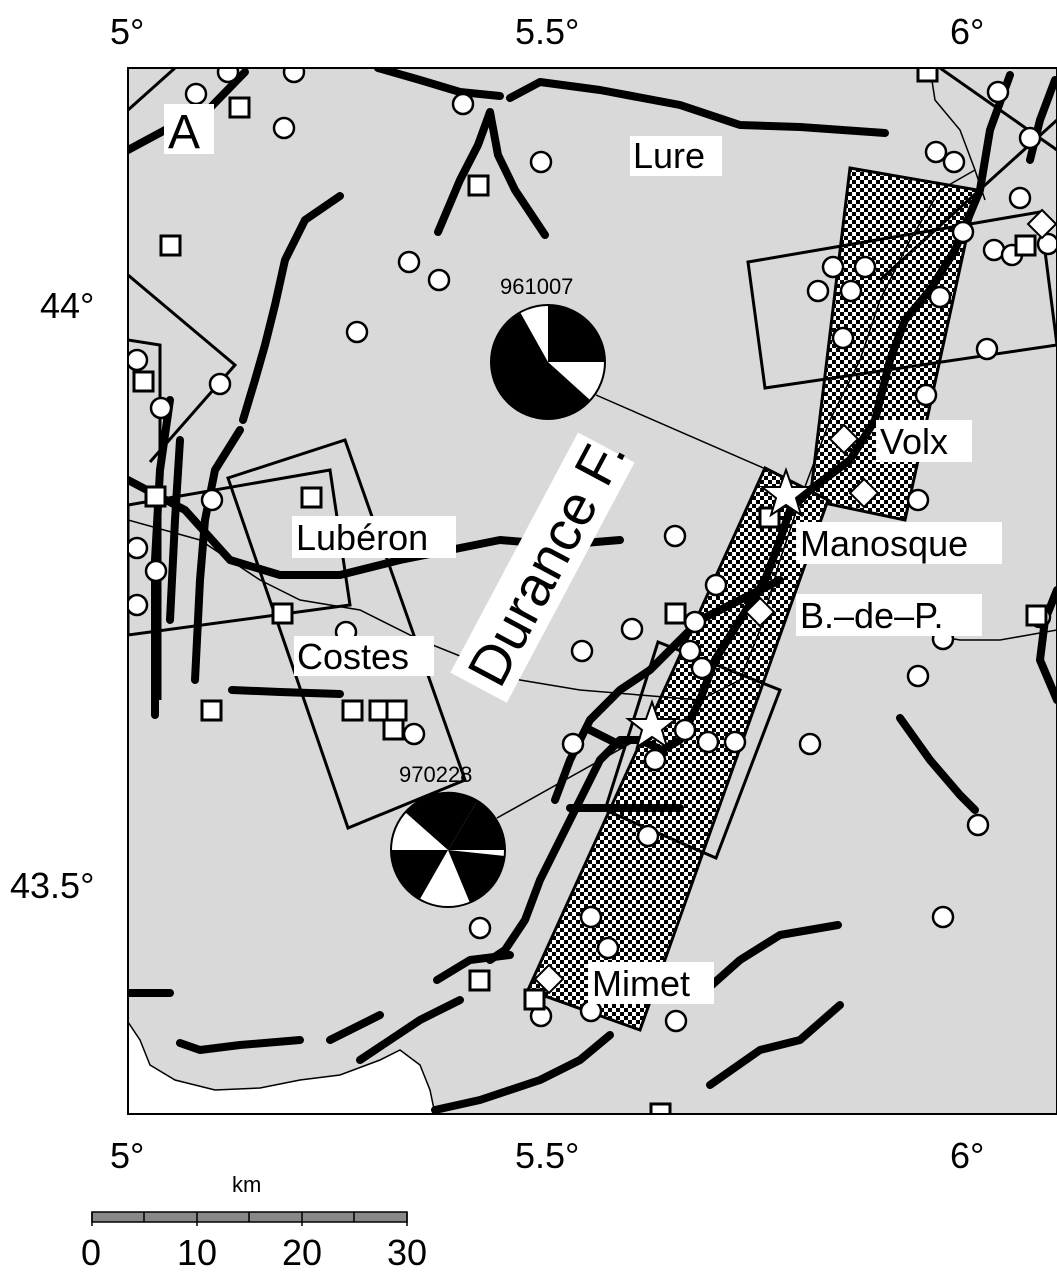  Describe the element at coordinates (184, 132) in the screenshot. I see `panel-label: A` at that location.